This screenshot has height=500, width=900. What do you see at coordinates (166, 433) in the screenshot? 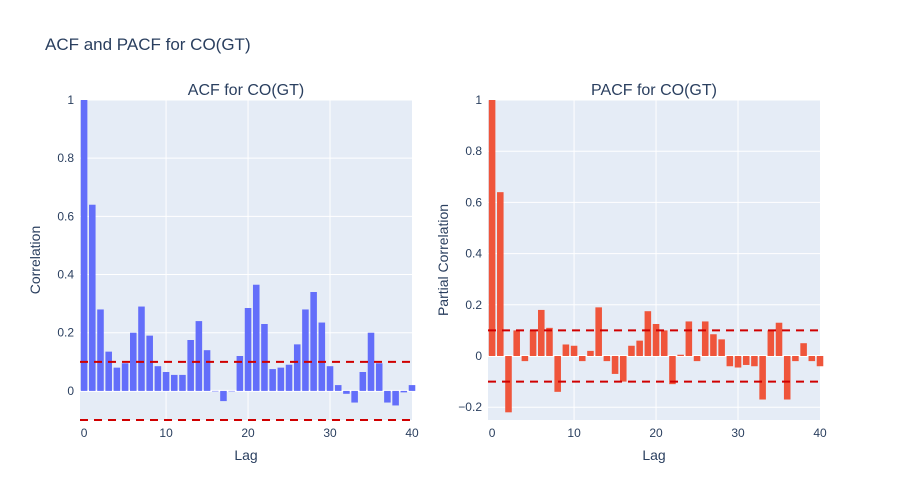
I see `acf-x-tick-label: 10` at bounding box center [166, 433].